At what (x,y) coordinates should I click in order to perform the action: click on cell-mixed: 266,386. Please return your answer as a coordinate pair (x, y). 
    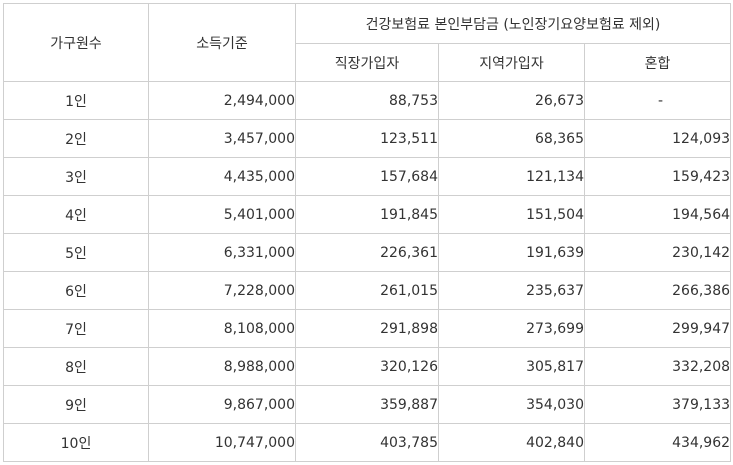
    Looking at the image, I should click on (657, 290).